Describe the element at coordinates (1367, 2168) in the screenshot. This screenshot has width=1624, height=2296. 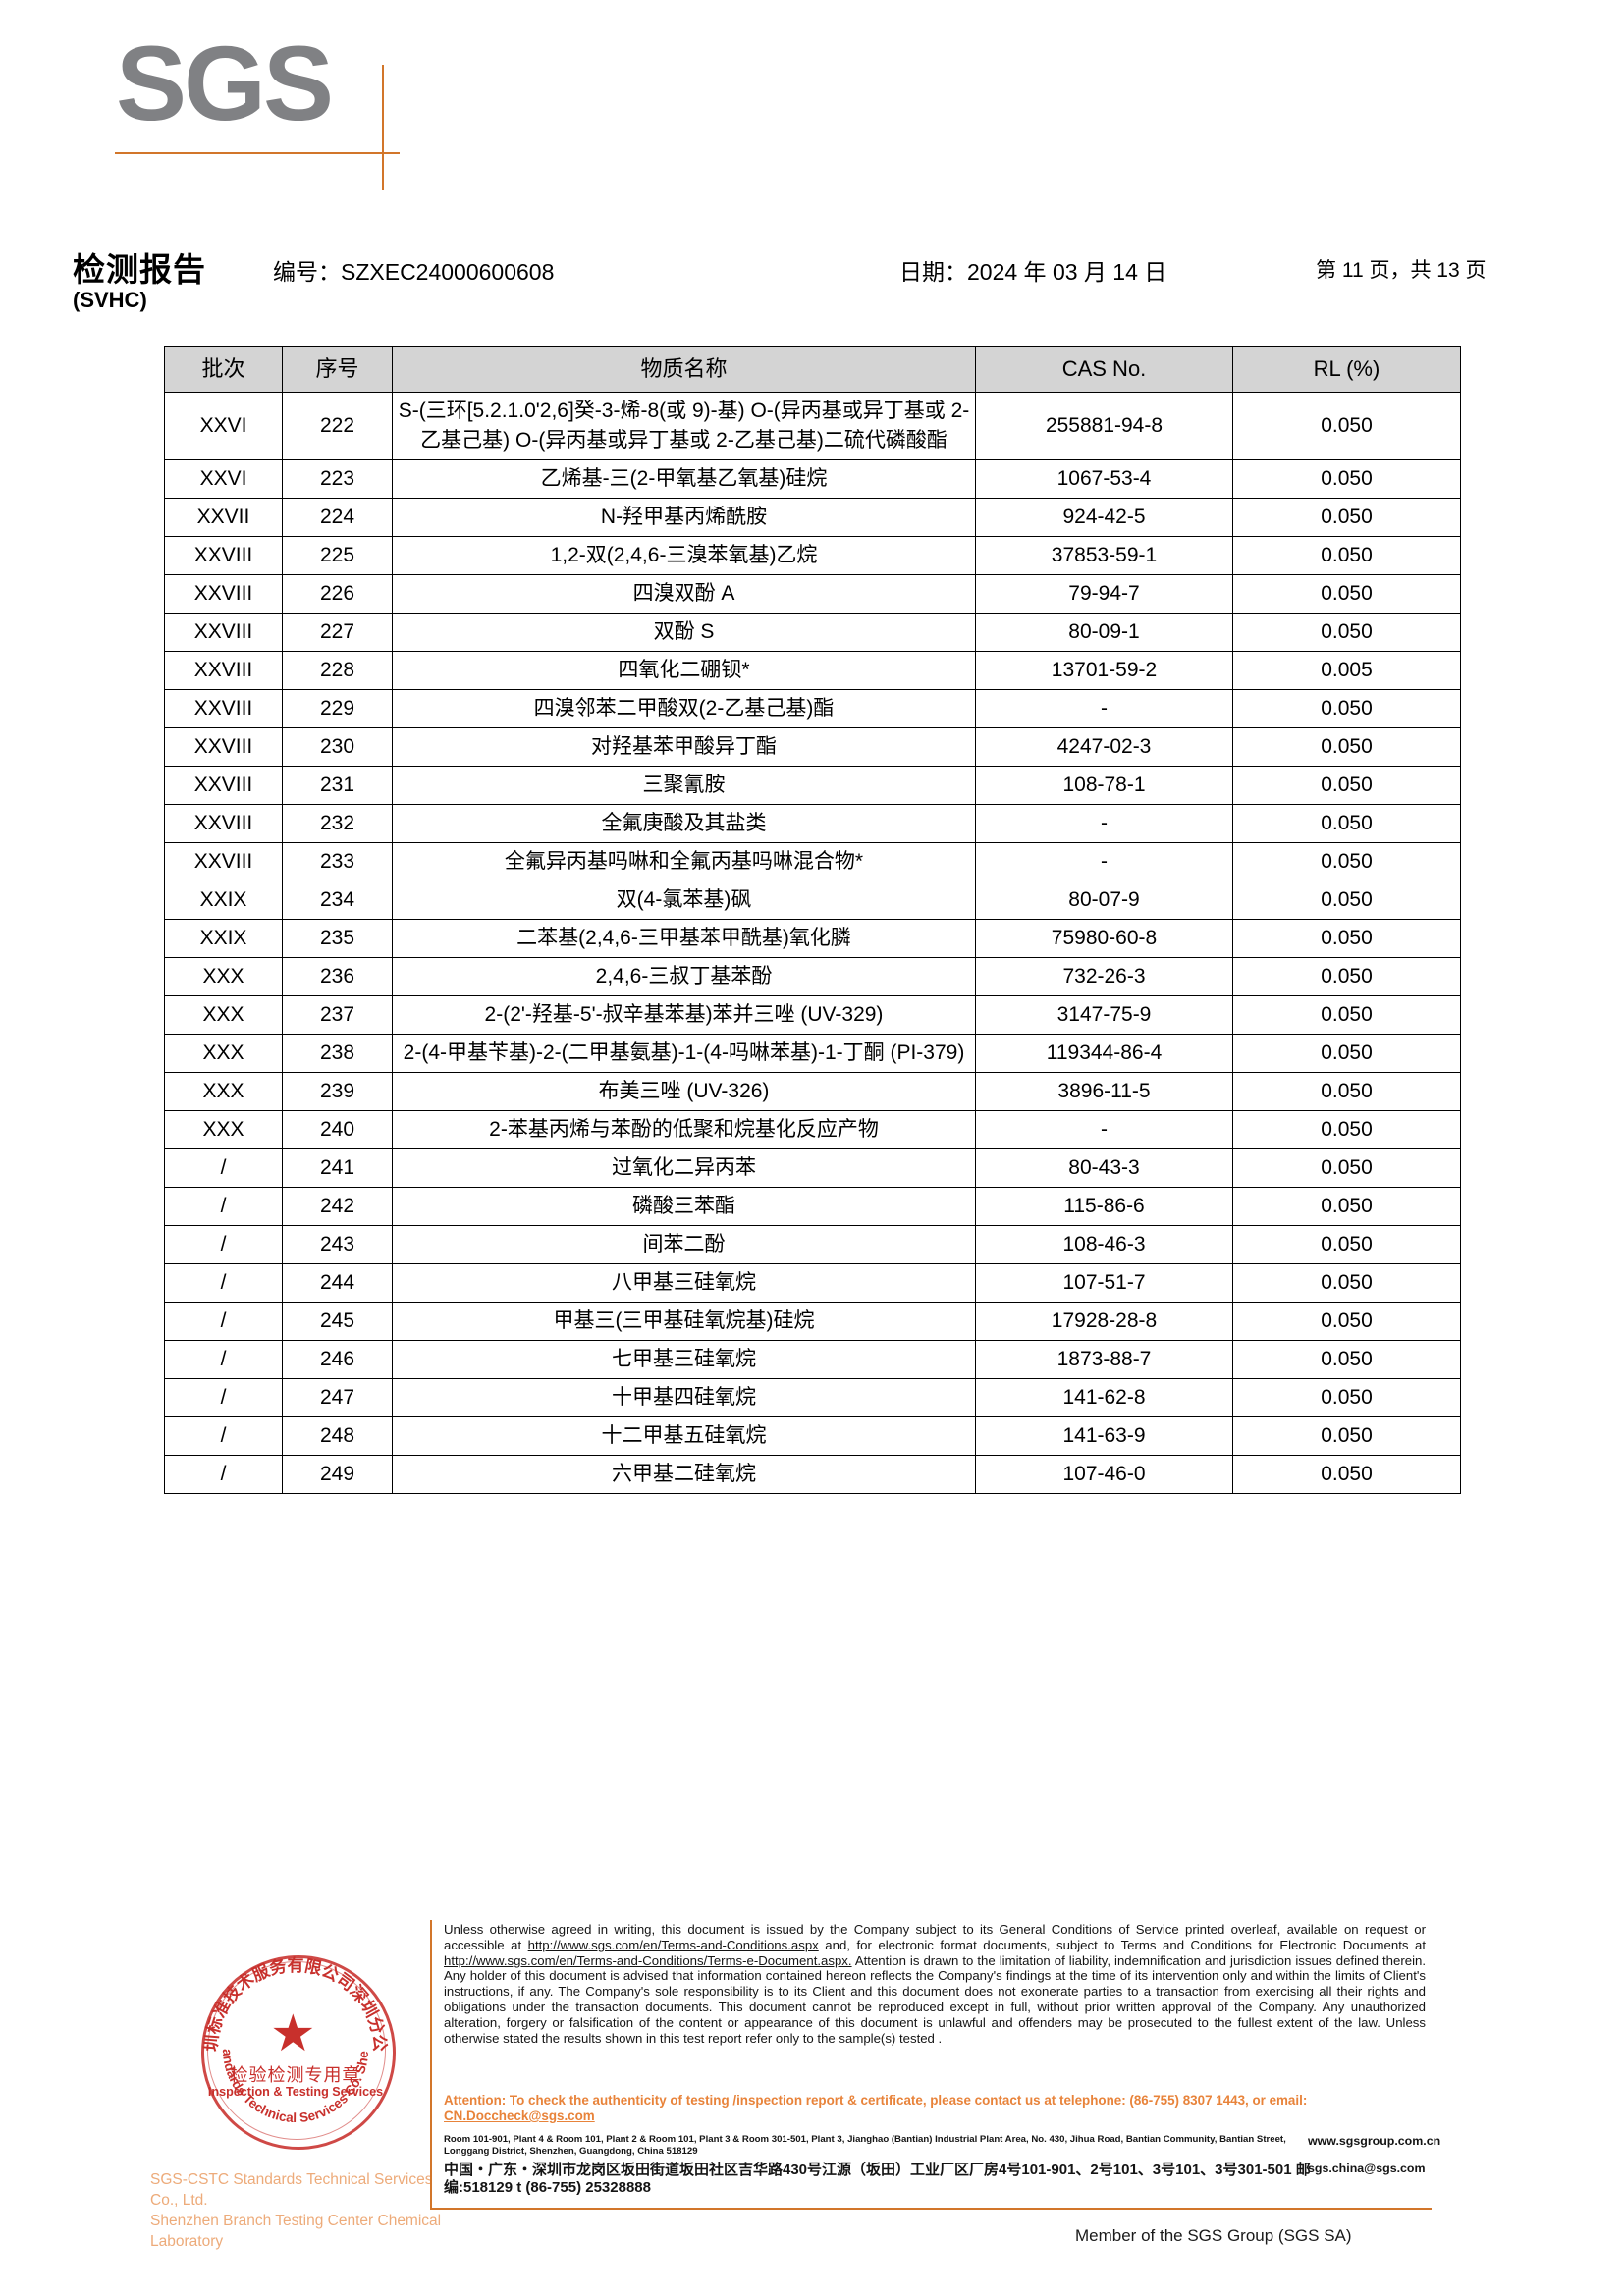
I see `email-link: sgs.china@sgs.com` at that location.